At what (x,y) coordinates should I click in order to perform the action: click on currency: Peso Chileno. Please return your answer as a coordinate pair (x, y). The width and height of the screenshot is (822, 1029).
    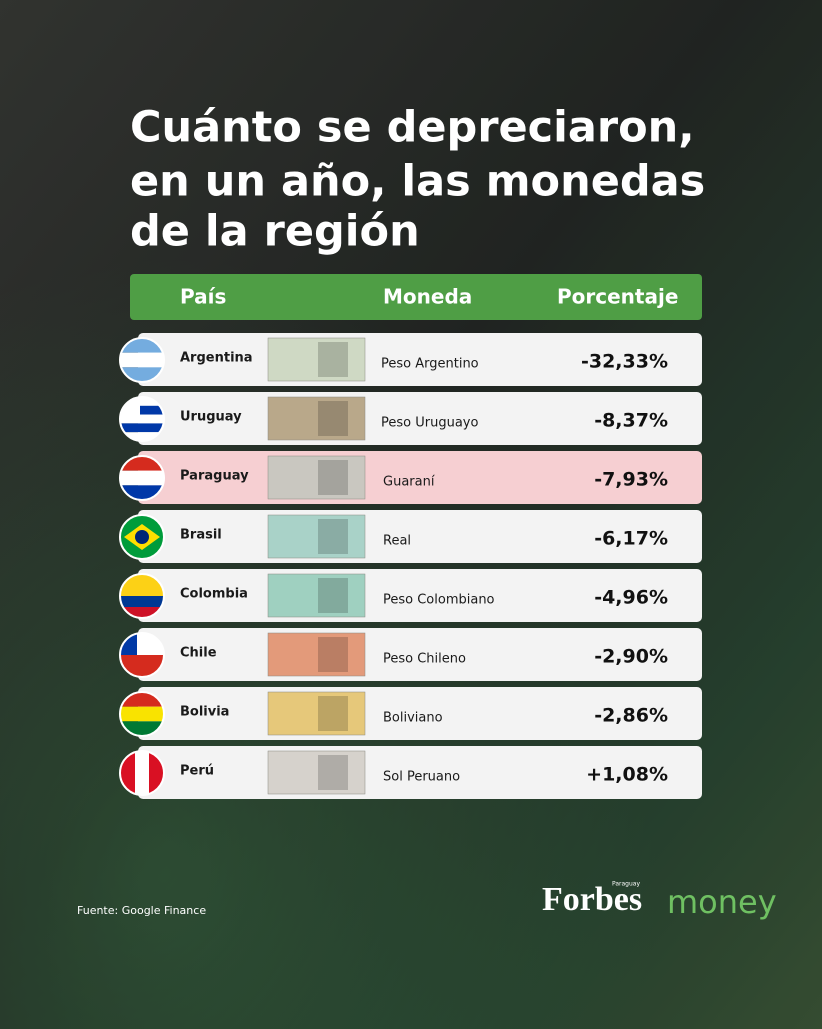
    Looking at the image, I should click on (424, 659).